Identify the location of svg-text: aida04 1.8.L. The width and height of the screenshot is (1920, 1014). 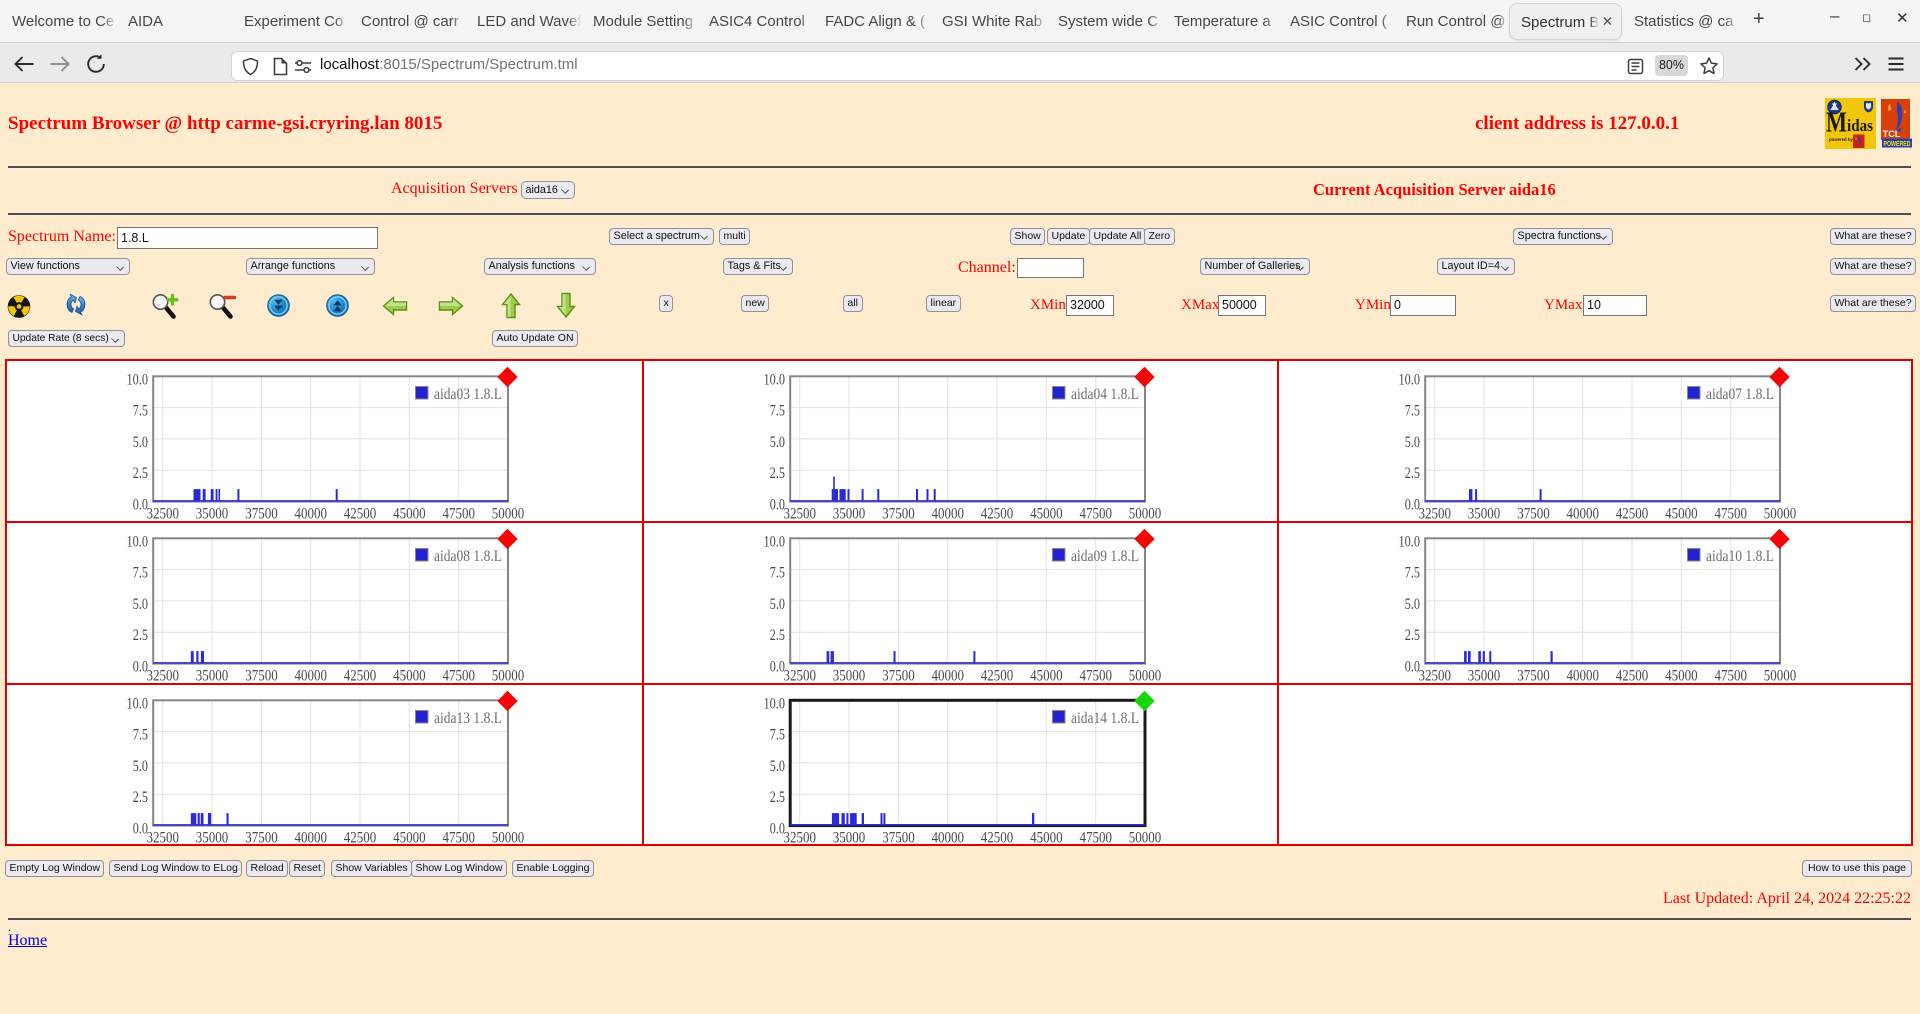
(1105, 394).